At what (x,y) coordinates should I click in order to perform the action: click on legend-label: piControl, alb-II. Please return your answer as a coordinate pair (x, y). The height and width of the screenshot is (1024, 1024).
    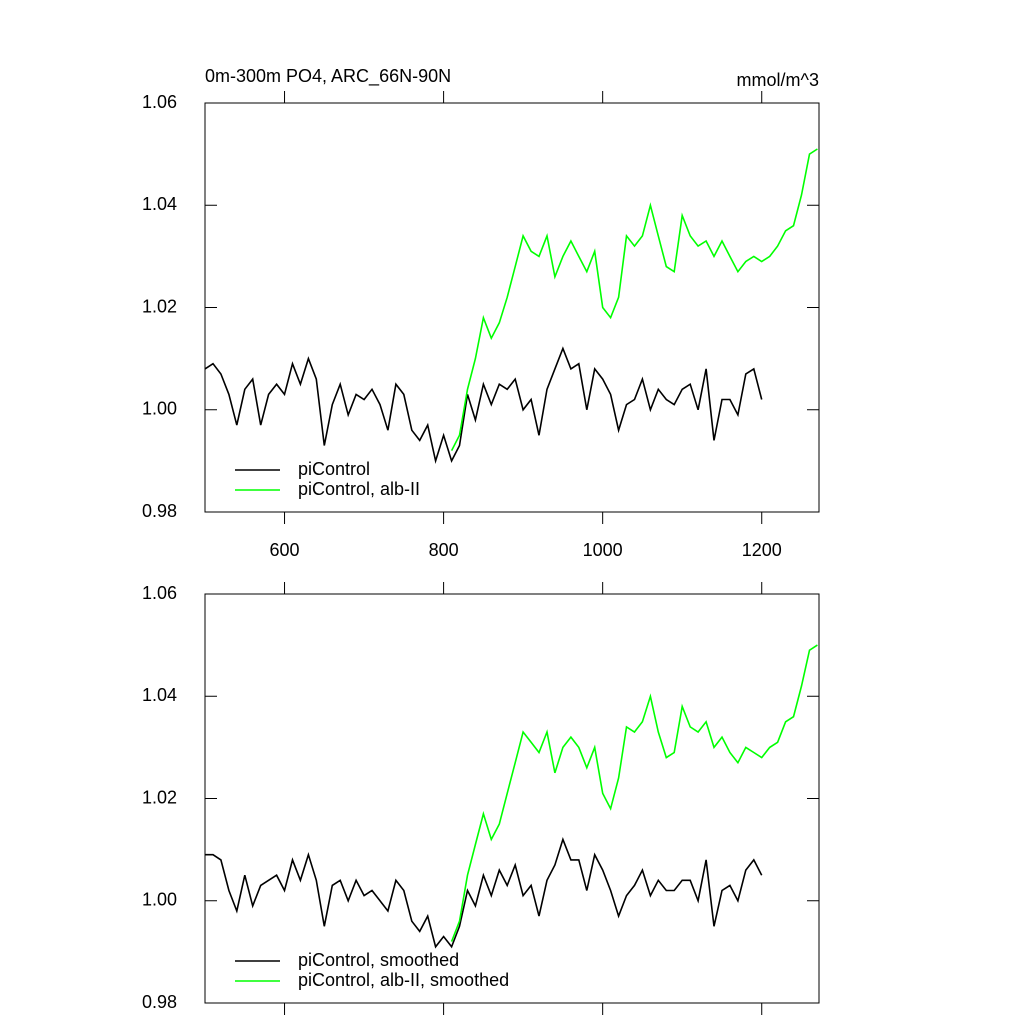
    Looking at the image, I should click on (359, 489).